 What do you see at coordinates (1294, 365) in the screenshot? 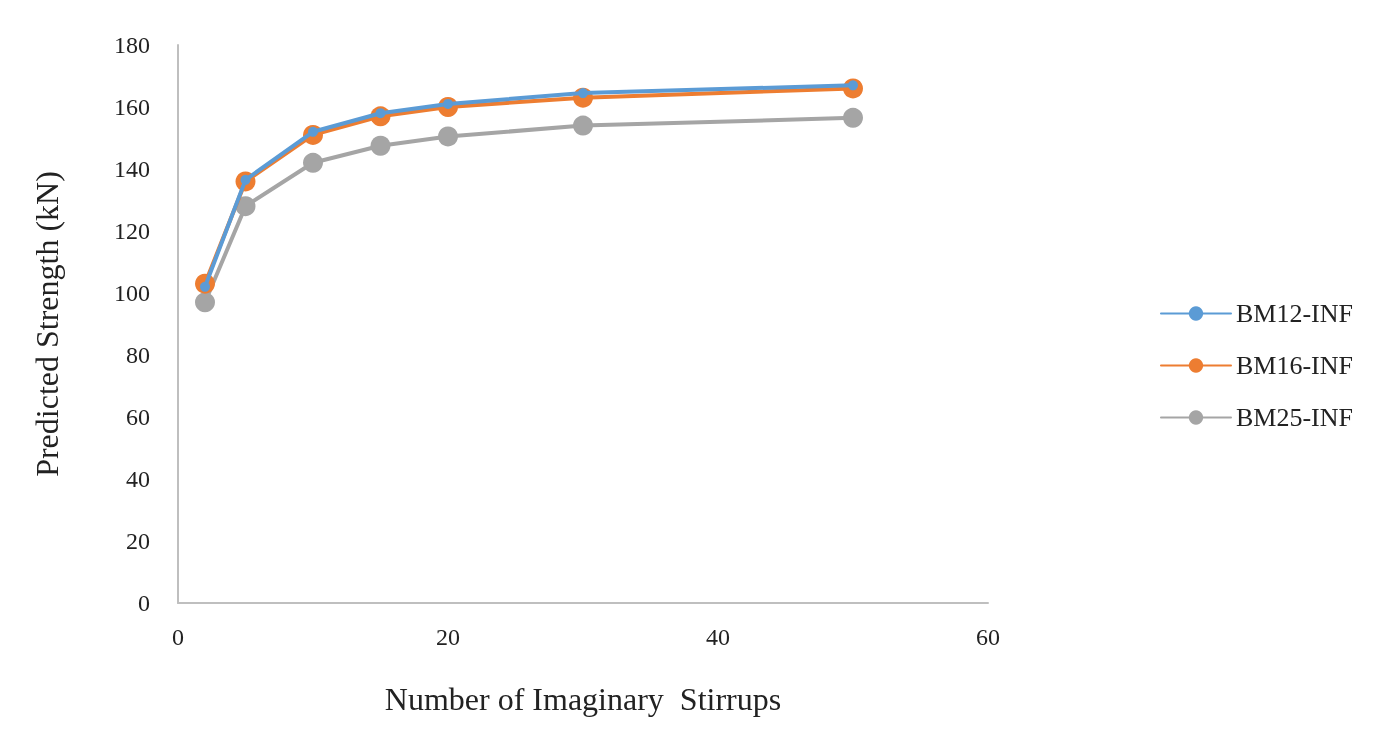
I see `legend-label: BM16-INF` at bounding box center [1294, 365].